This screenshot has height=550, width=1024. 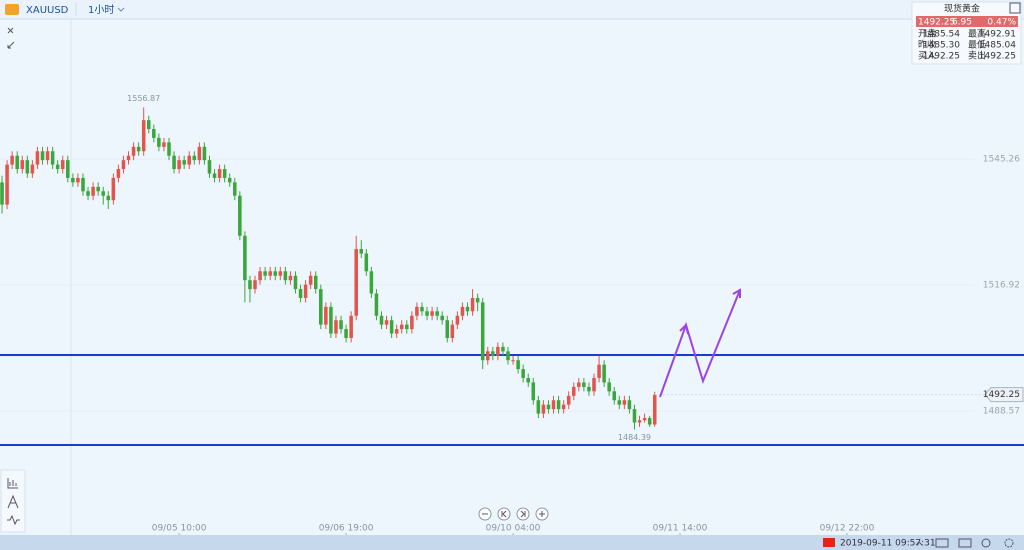 I want to click on expand-icon, so click(x=11, y=45).